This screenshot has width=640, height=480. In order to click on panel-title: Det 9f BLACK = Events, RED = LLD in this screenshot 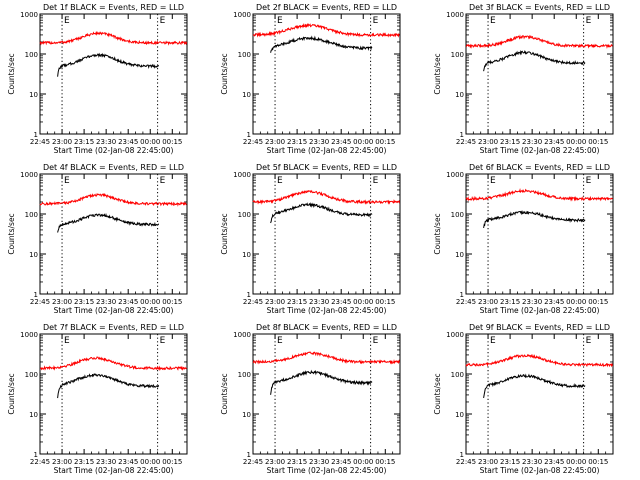, I will do `click(539, 327)`.